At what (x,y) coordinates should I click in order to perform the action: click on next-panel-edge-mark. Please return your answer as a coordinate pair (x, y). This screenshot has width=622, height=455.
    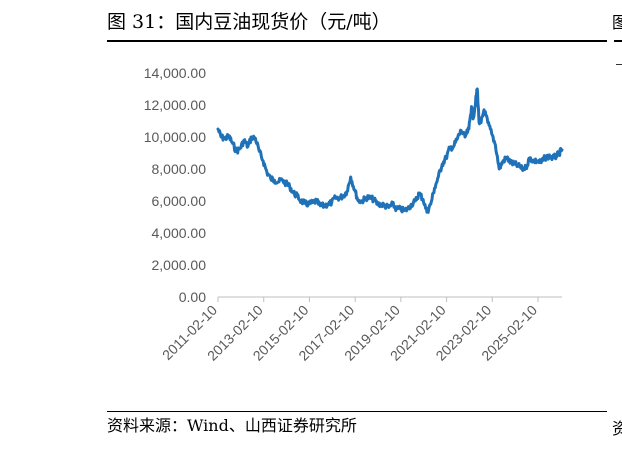
    Looking at the image, I should click on (619, 64).